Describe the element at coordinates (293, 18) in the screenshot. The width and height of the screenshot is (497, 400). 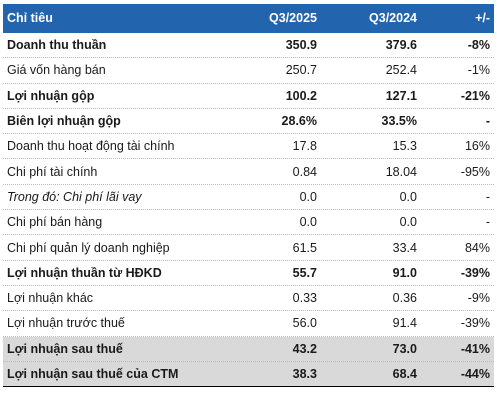
I see `header-q3-2025: Q3/2025` at that location.